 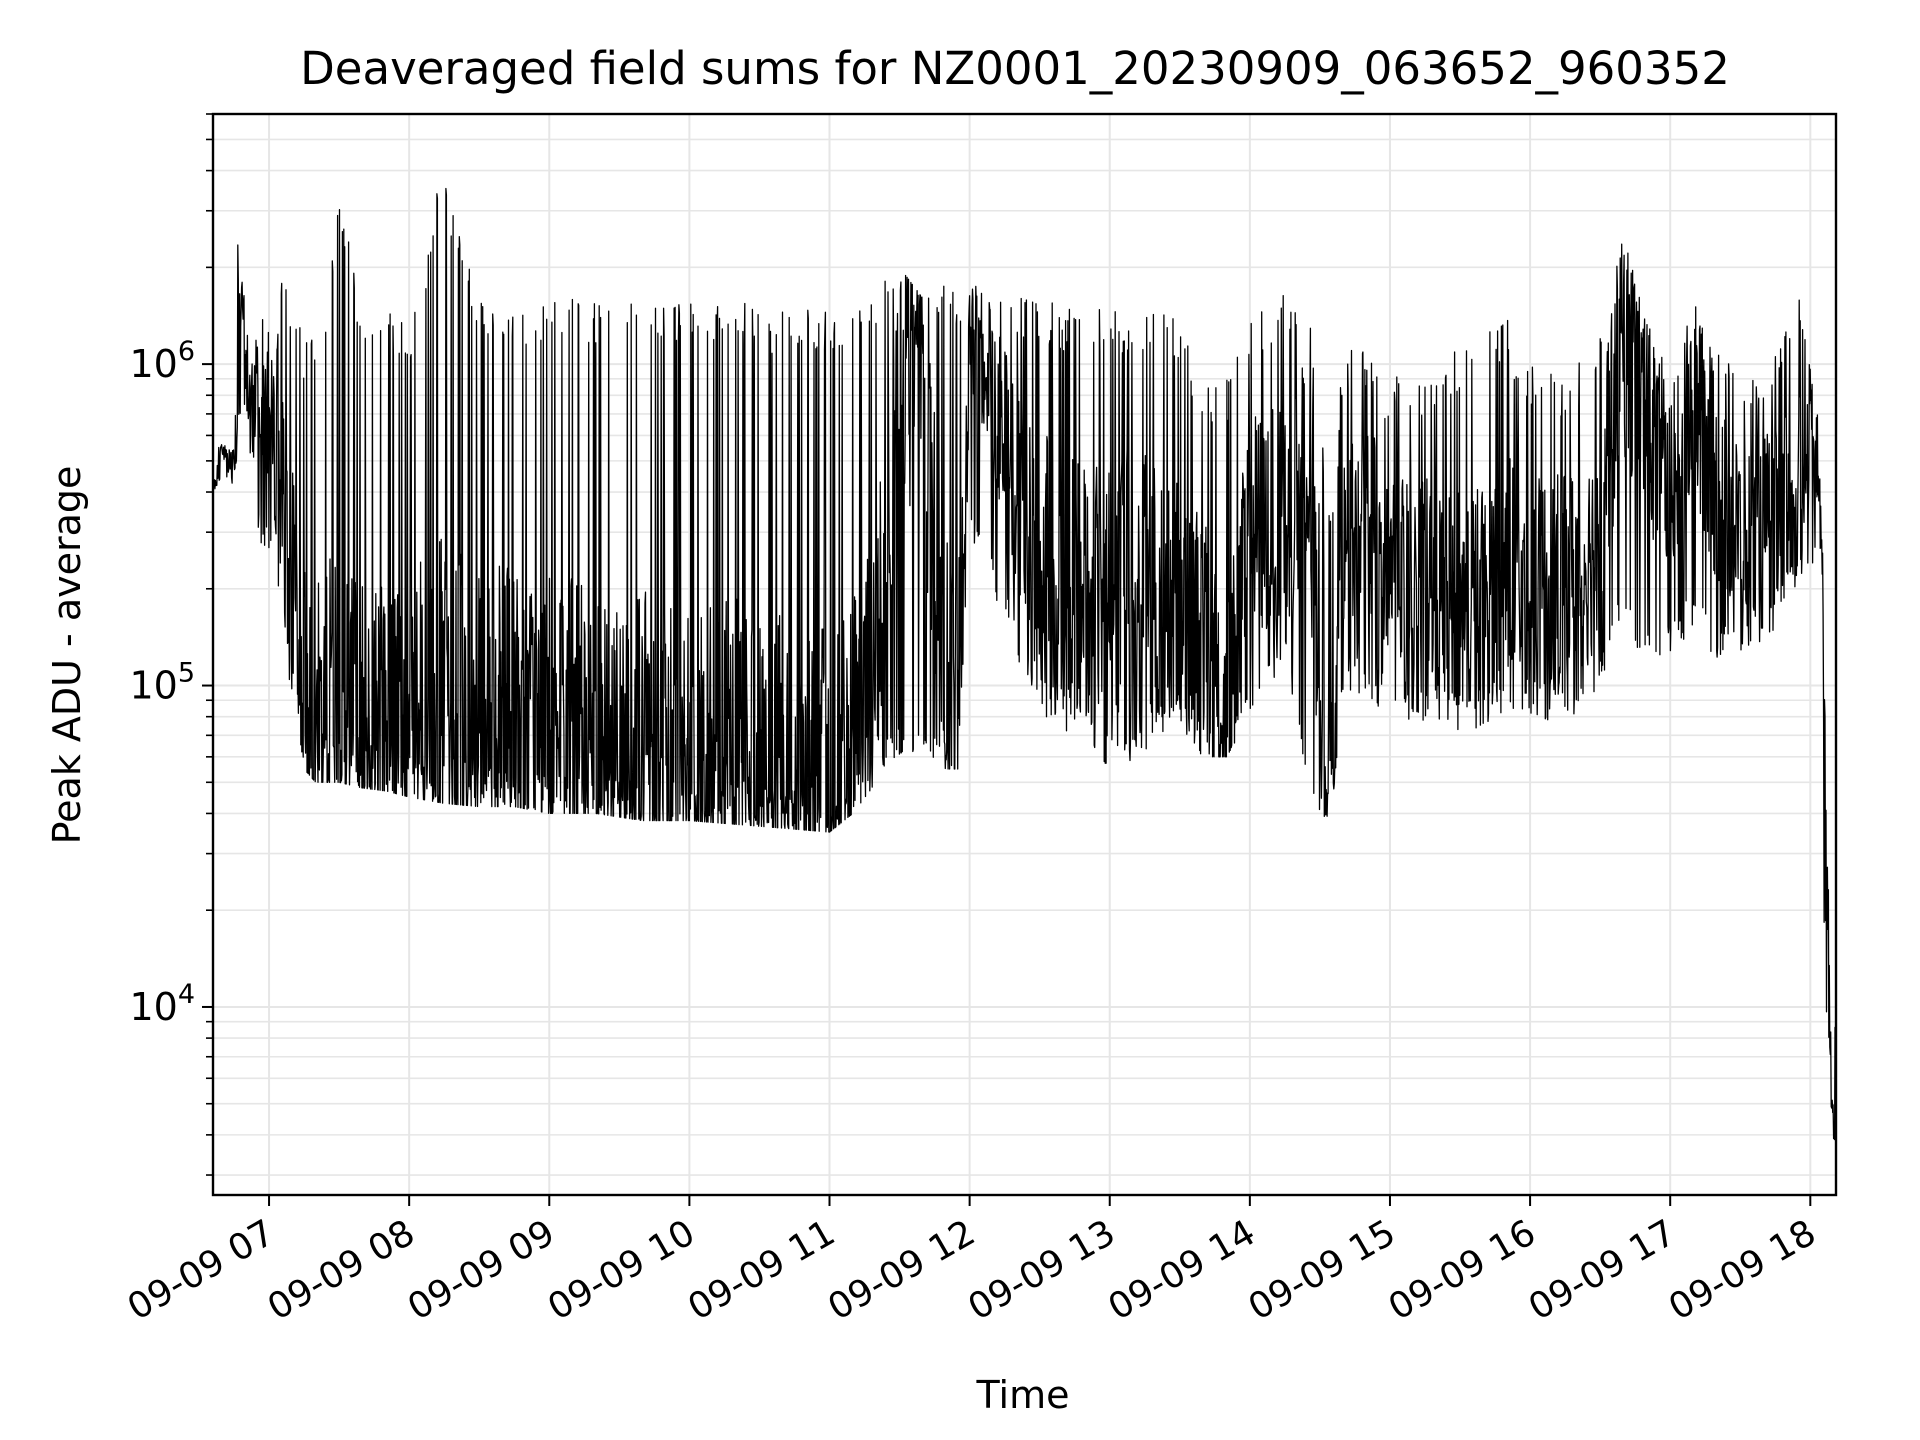 What do you see at coordinates (201, 1270) in the screenshot?
I see `x-tick-label: 09-09 07` at bounding box center [201, 1270].